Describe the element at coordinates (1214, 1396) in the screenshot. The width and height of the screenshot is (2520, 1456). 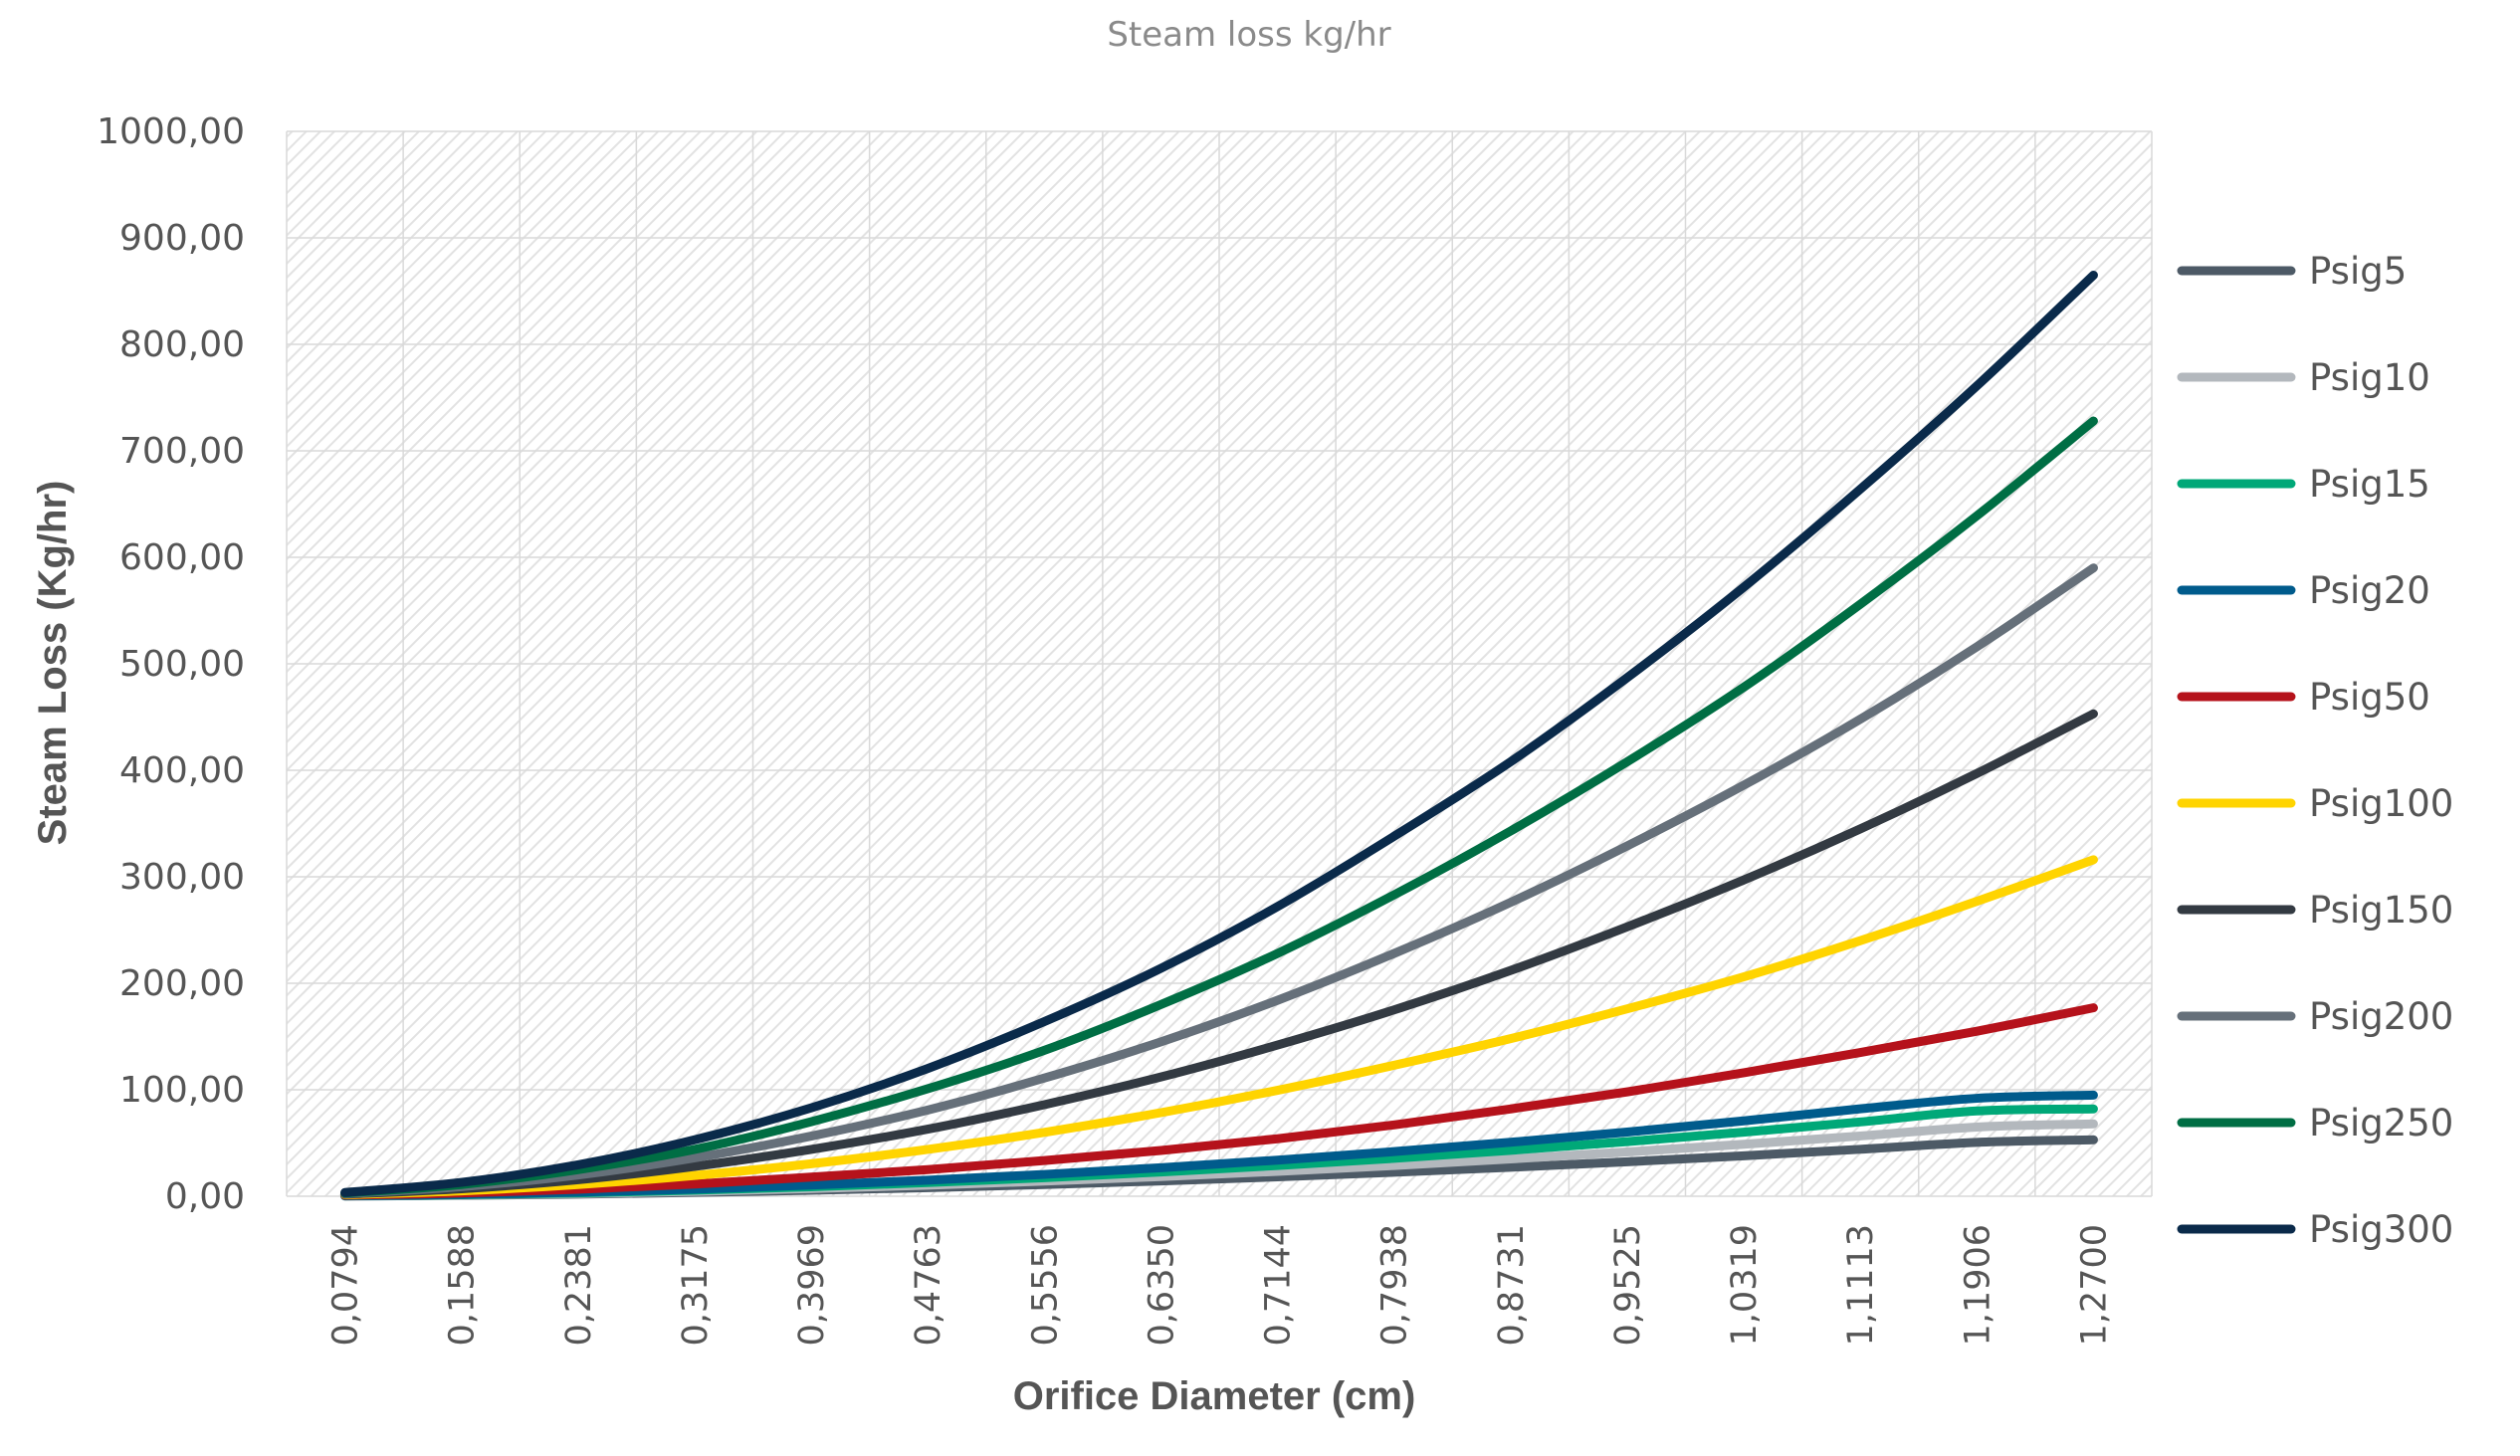
I see `x-axis-label: Orifice Diameter (cm)` at that location.